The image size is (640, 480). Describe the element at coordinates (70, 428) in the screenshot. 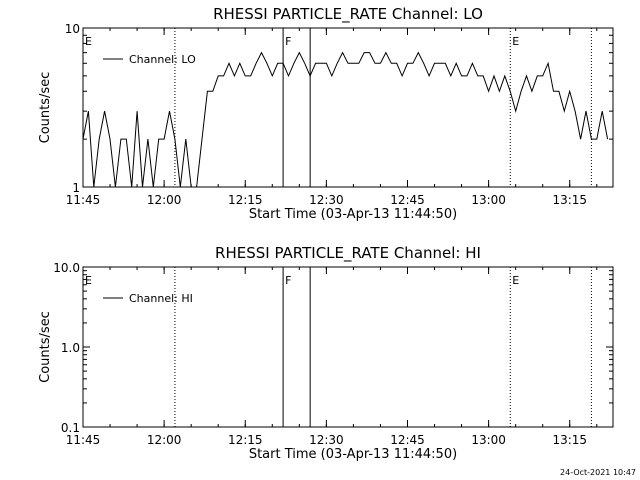

I see `y-tick-label: 0.1` at that location.